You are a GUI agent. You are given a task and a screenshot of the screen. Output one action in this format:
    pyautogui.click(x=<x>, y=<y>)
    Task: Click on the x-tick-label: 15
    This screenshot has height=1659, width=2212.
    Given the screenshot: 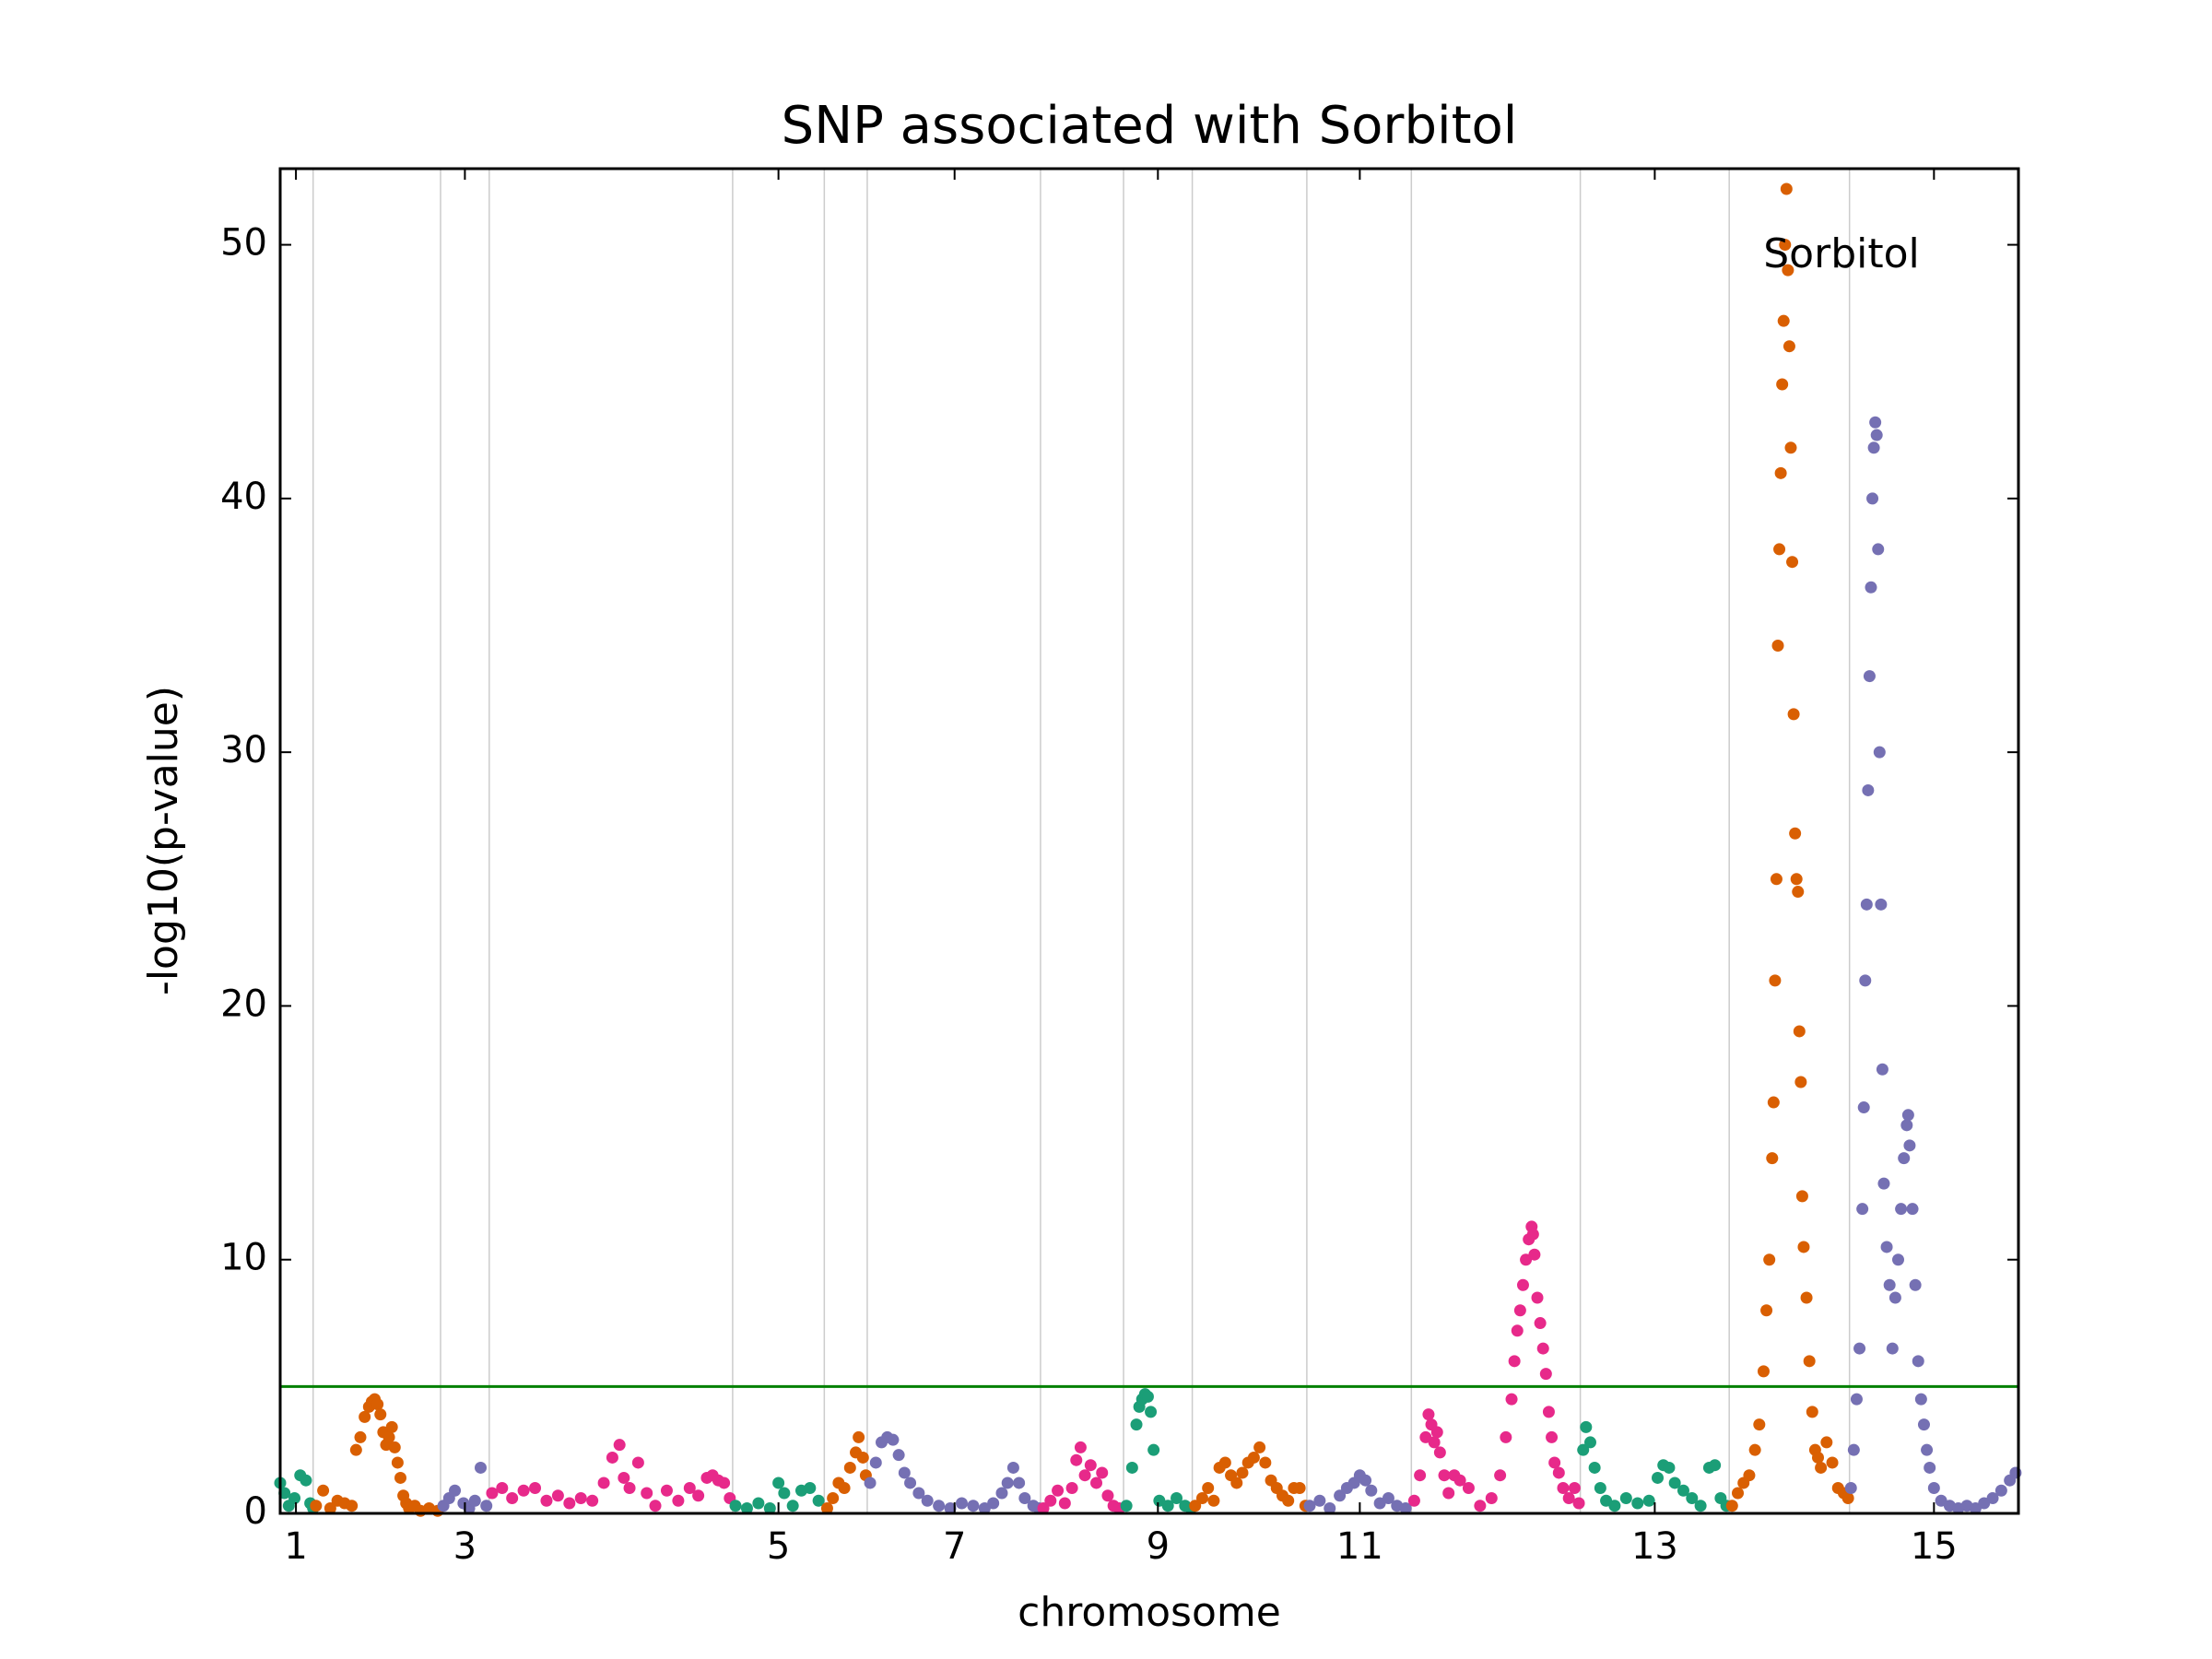 What is the action you would take?
    pyautogui.click(x=1934, y=1546)
    